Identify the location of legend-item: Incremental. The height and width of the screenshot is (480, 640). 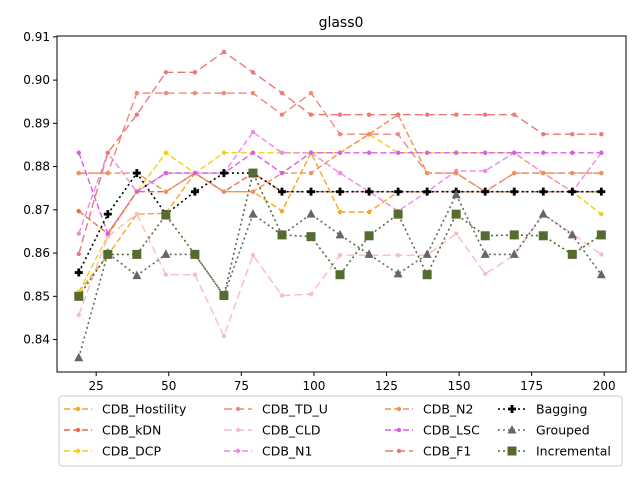
(554, 451).